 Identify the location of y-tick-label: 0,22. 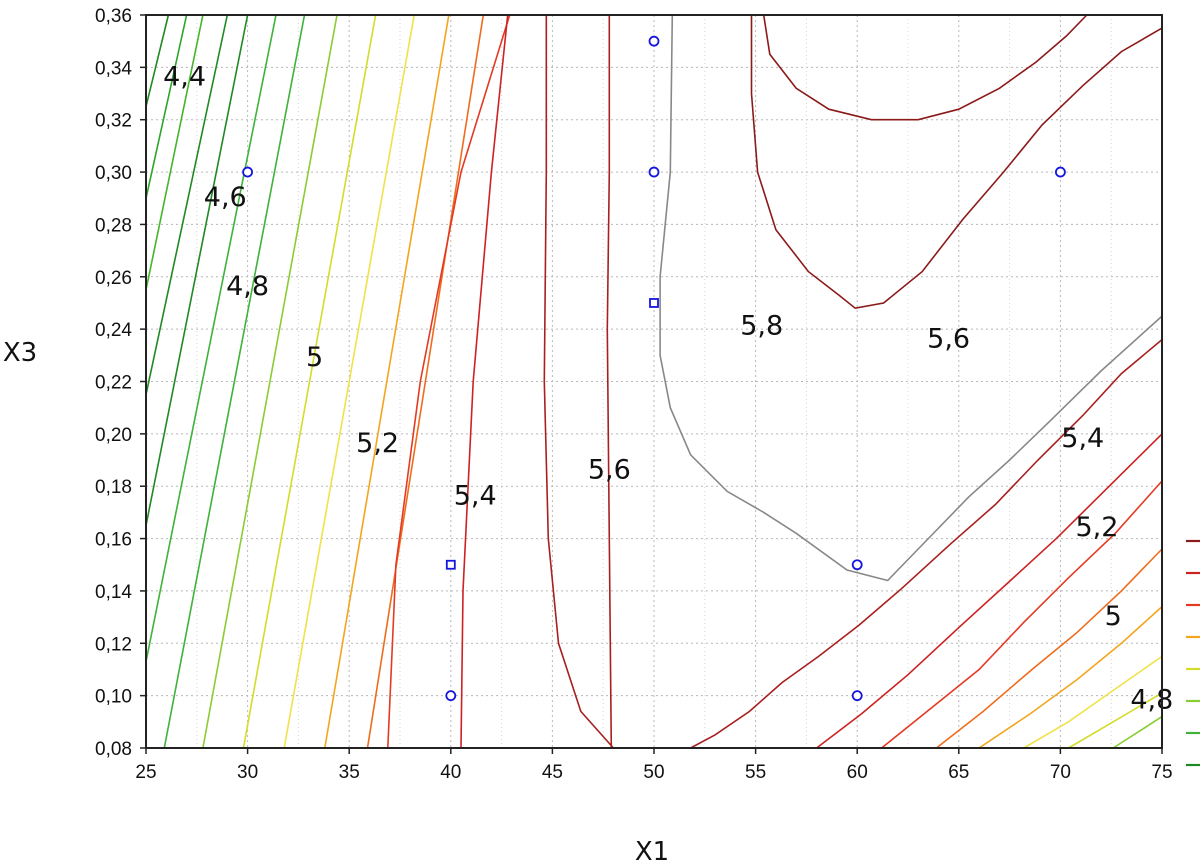
(113, 383).